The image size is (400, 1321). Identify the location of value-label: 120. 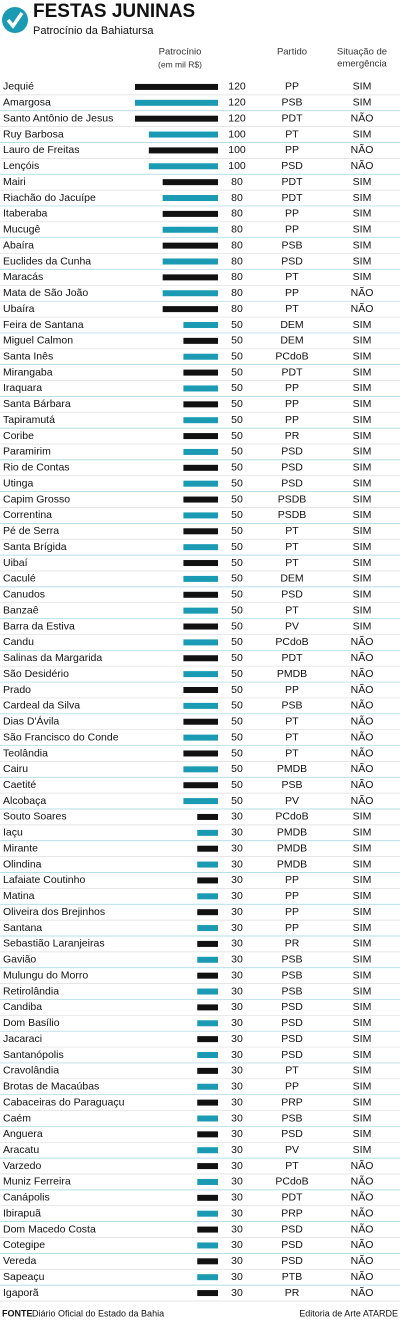
(237, 103).